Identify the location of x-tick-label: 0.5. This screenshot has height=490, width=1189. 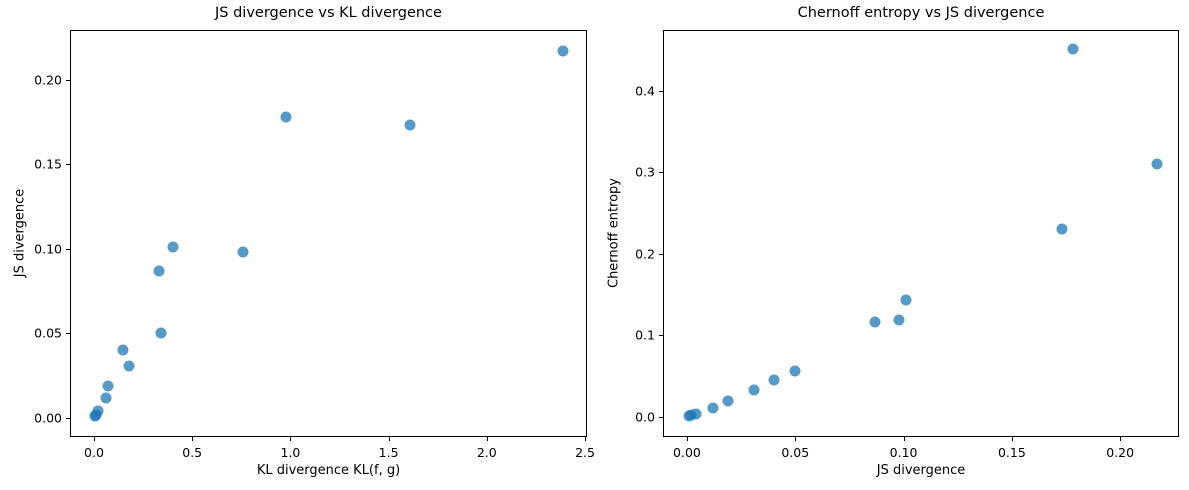
(192, 452).